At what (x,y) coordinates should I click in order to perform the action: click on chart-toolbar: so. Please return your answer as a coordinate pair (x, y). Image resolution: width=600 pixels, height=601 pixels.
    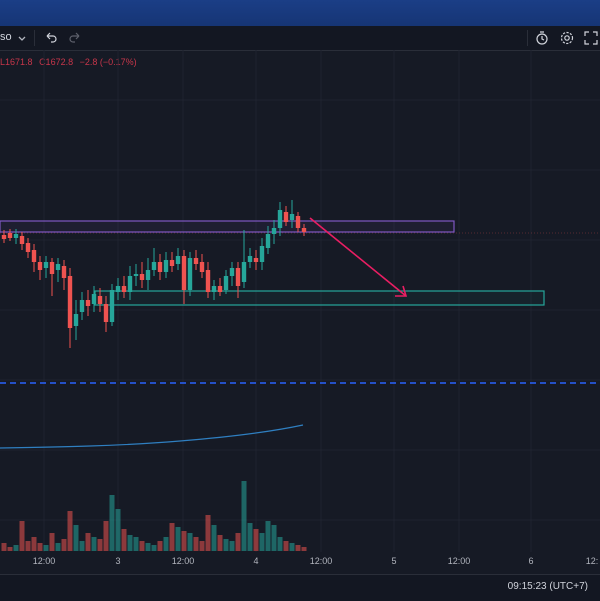
    Looking at the image, I should click on (300, 38).